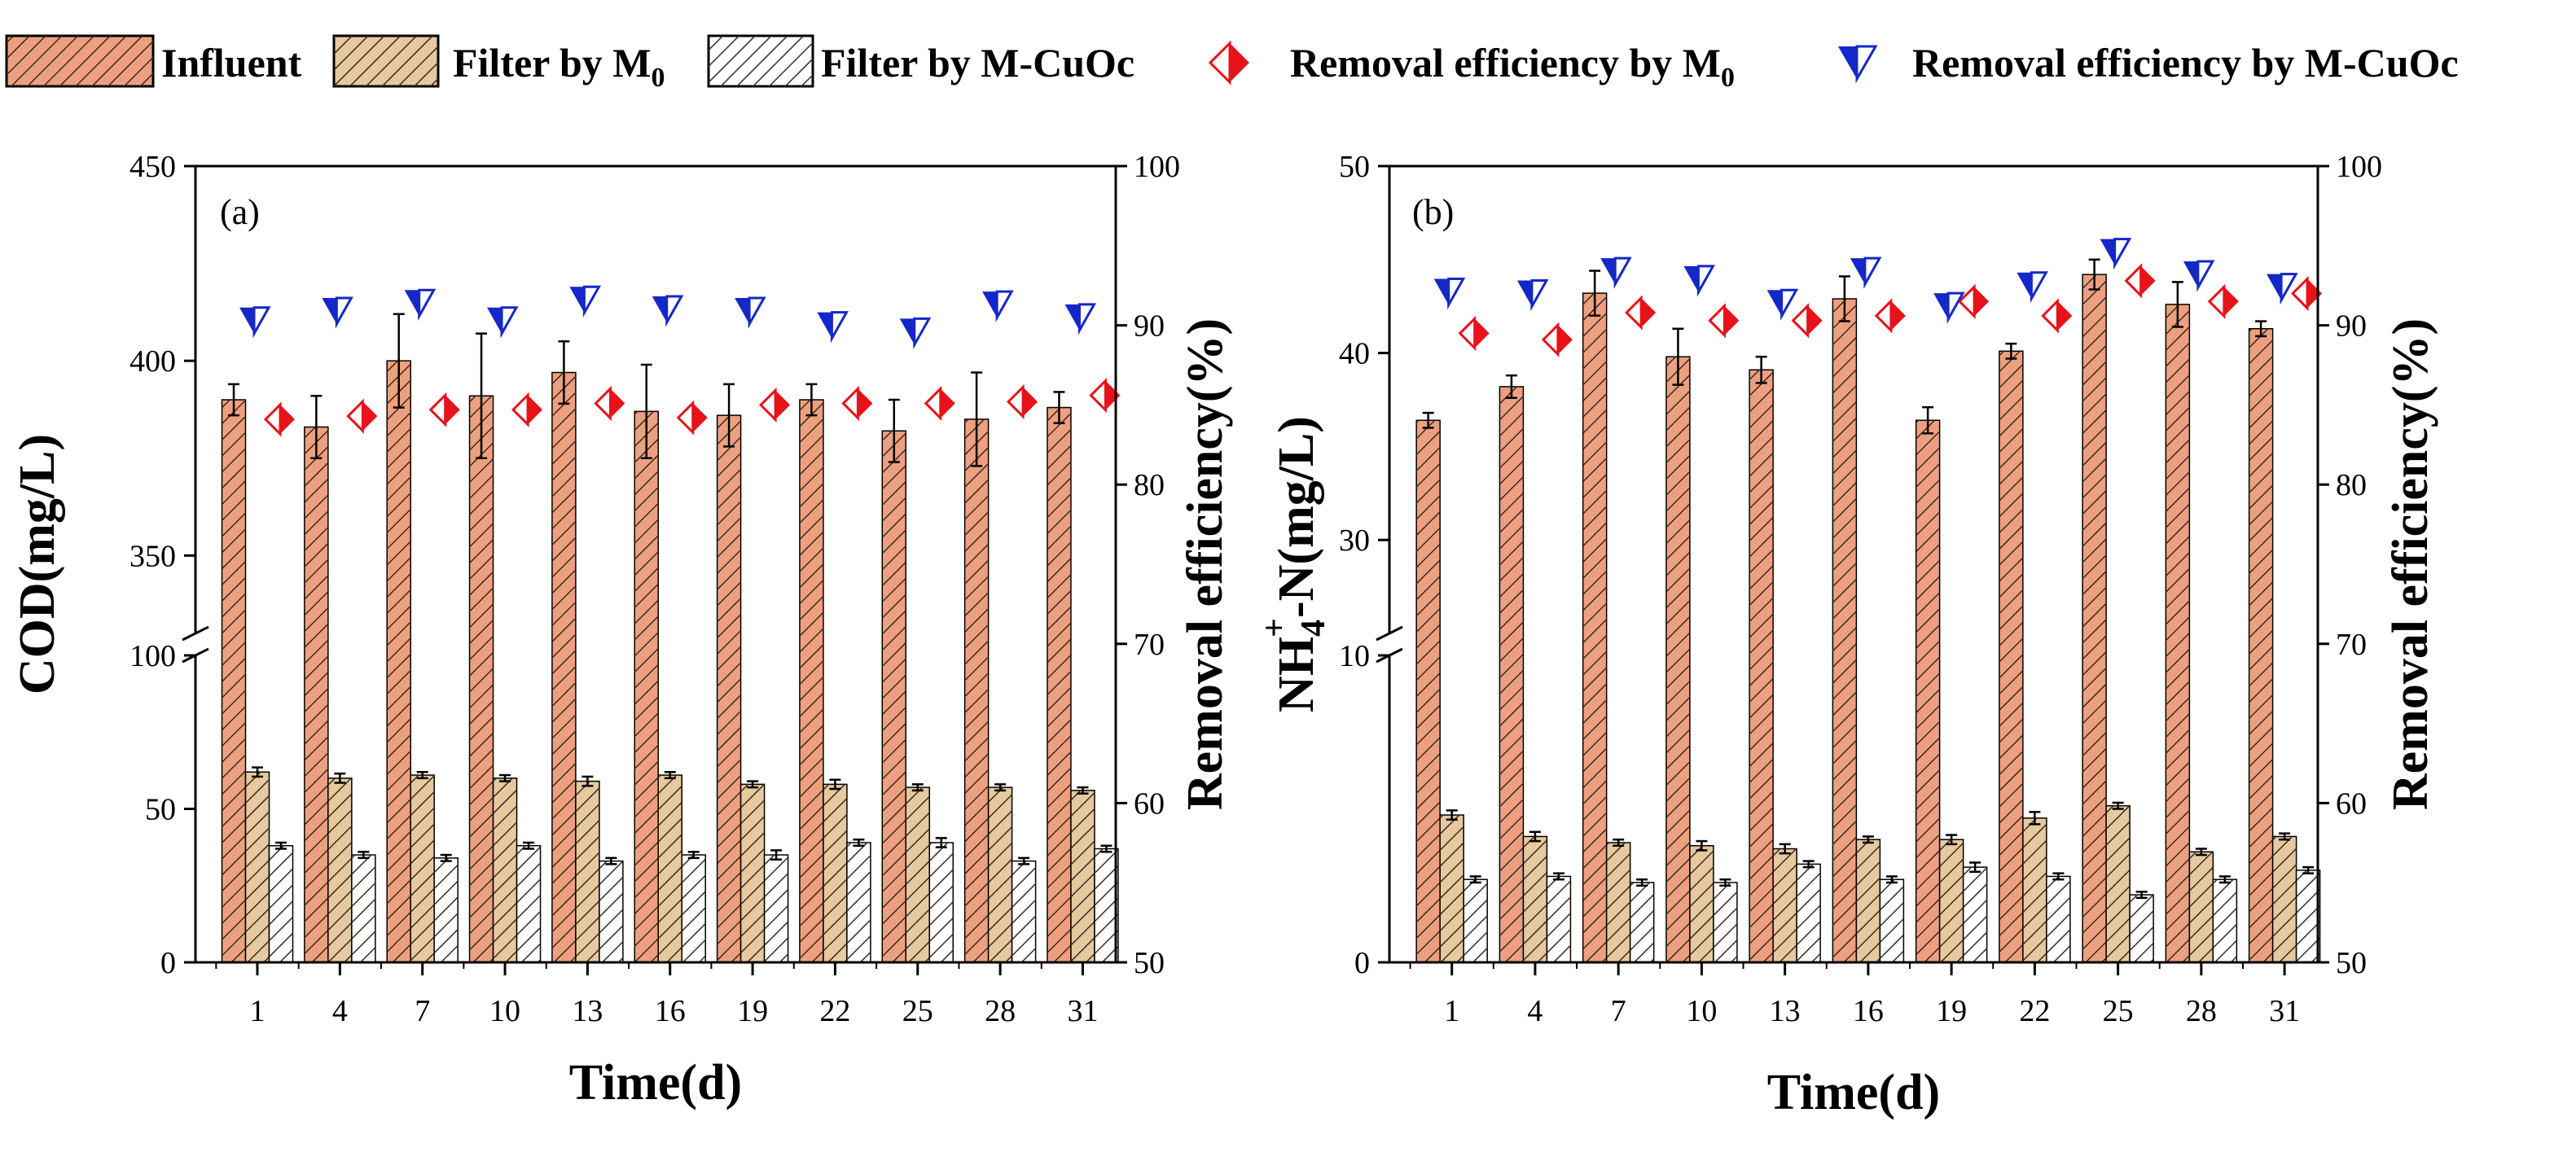 This screenshot has width=2576, height=1161. I want to click on x-tick-label: 31, so click(1082, 1011).